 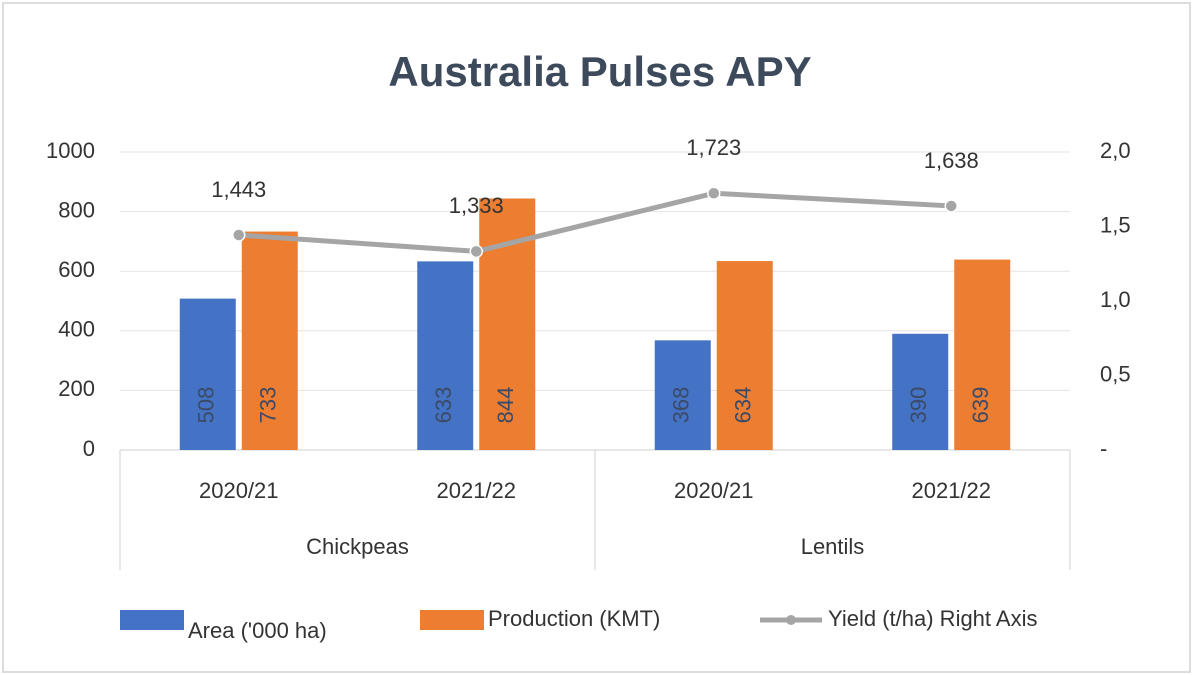 What do you see at coordinates (1103, 448) in the screenshot?
I see `y2-tick-label: -` at bounding box center [1103, 448].